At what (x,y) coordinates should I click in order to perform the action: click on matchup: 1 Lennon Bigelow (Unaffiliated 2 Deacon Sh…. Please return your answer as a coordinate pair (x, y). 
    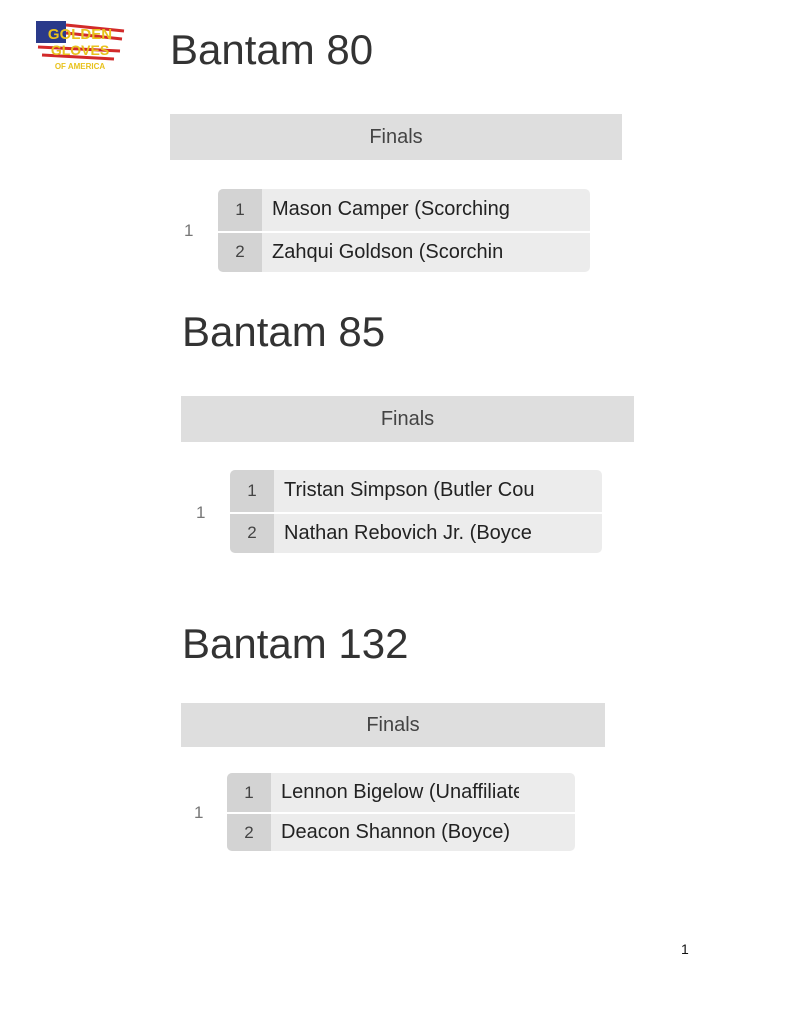
    Looking at the image, I should click on (401, 812).